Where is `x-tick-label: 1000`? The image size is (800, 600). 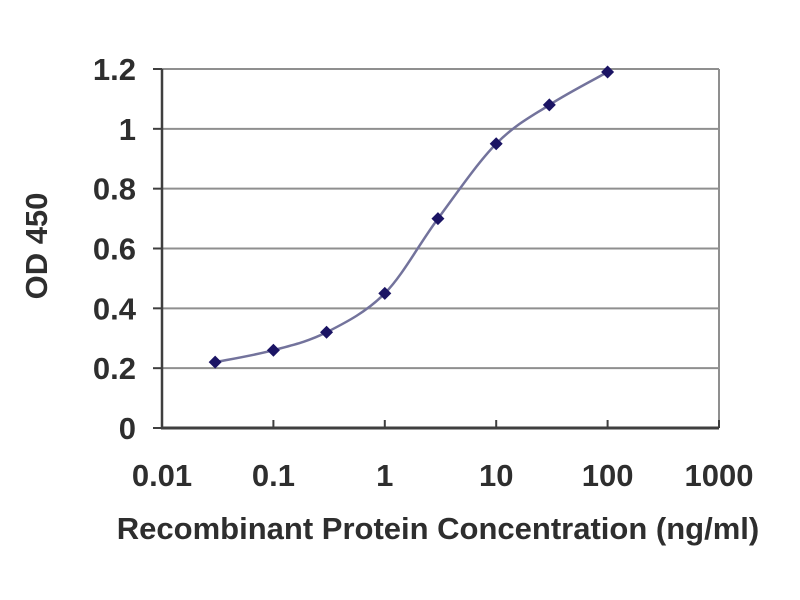 x-tick-label: 1000 is located at coordinates (719, 475).